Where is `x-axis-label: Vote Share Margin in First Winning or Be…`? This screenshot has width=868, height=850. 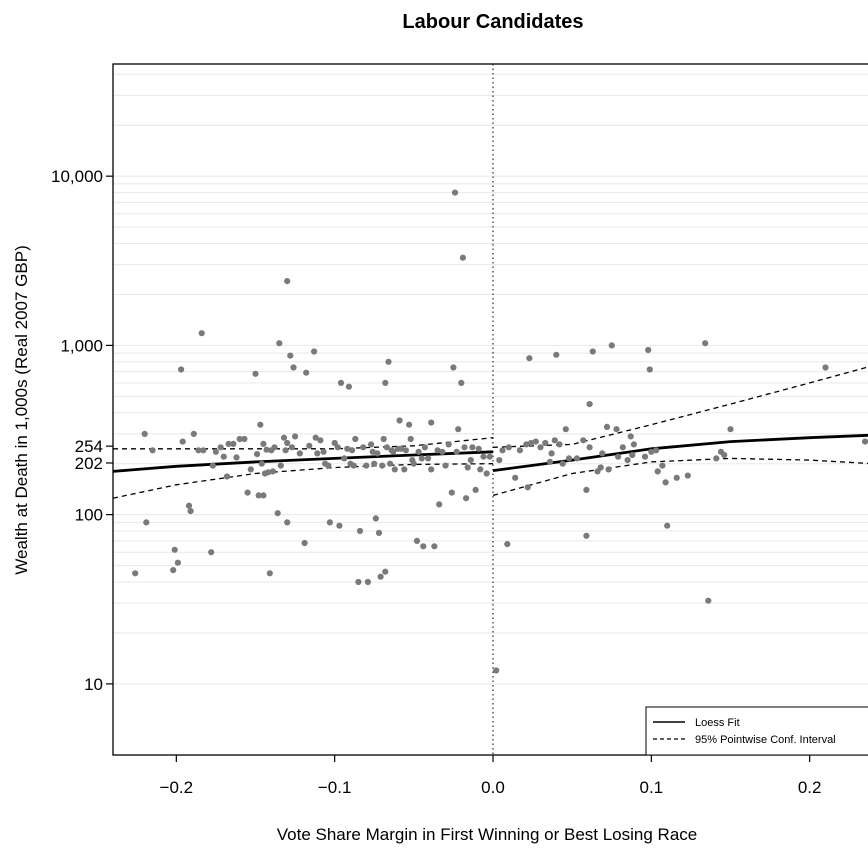
x-axis-label: Vote Share Margin in First Winning or Be… is located at coordinates (487, 834).